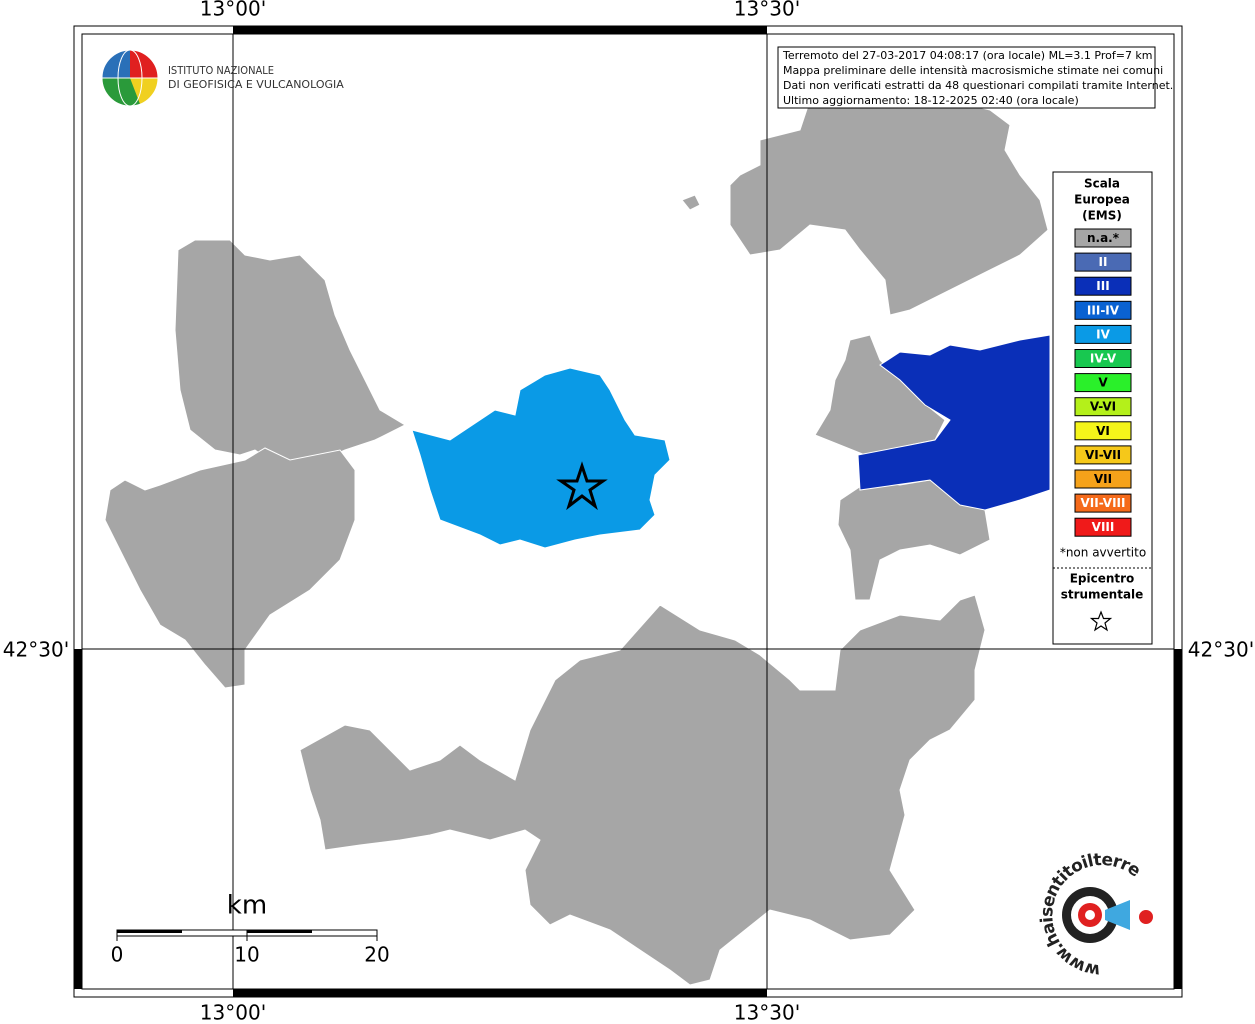 The image size is (1255, 1024). I want to click on institute-name: DI GEOFISICA E VULCANOLOGIA, so click(256, 84).